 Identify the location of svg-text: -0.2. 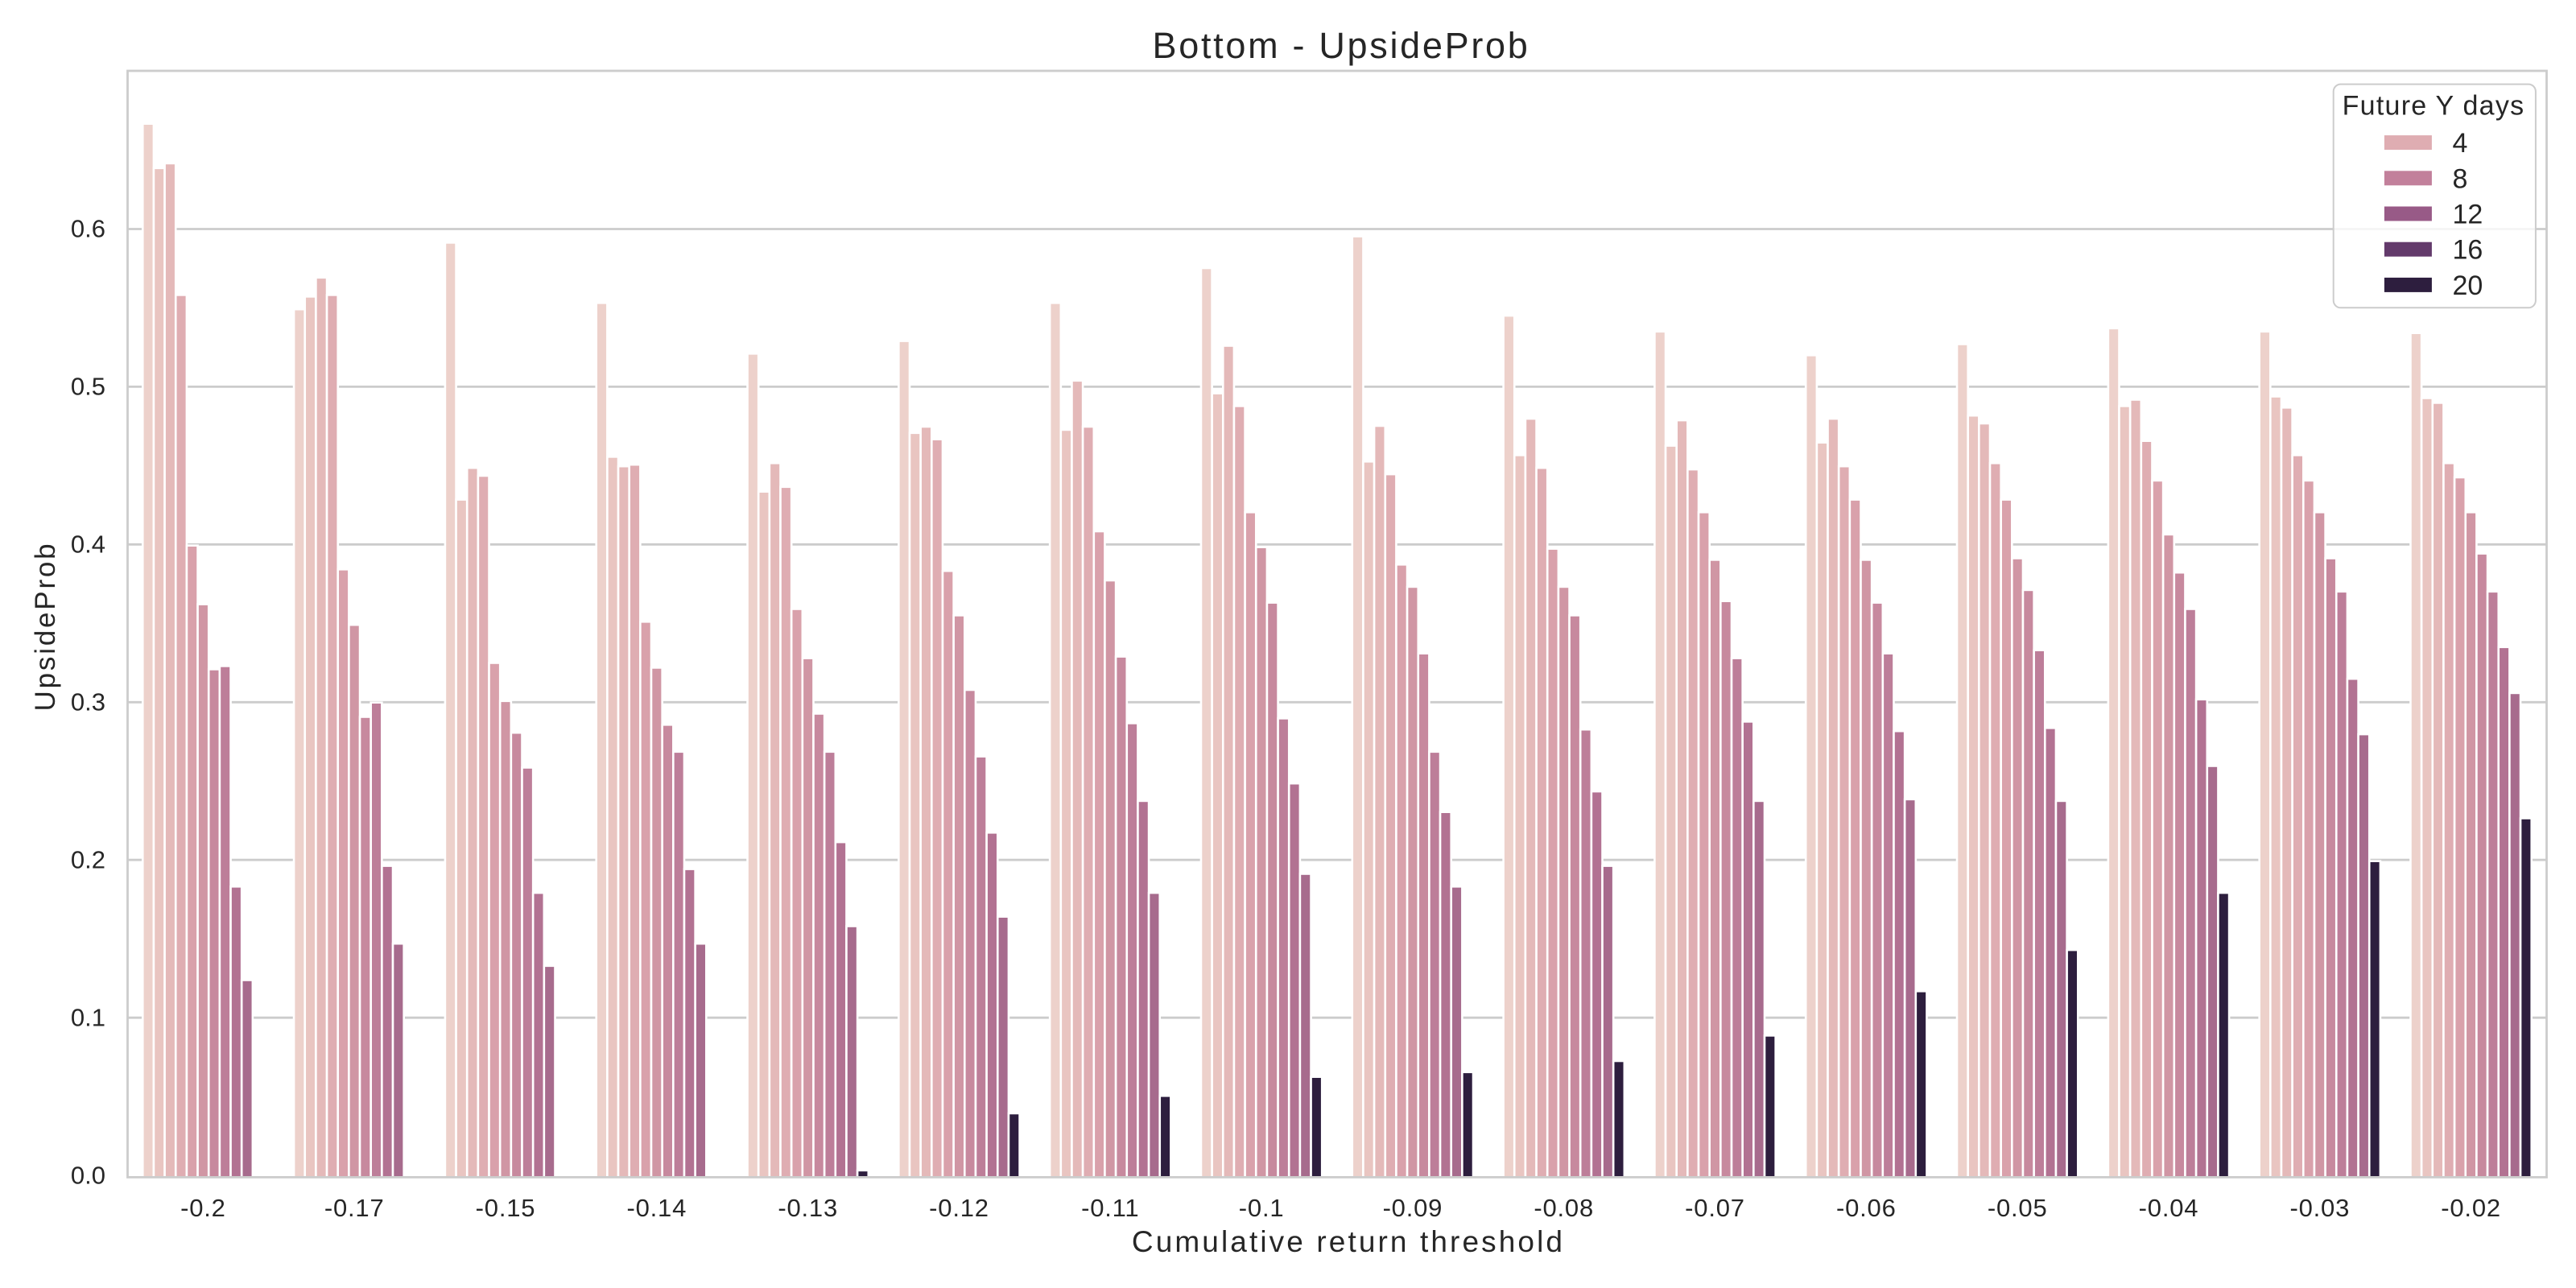
(203, 1208).